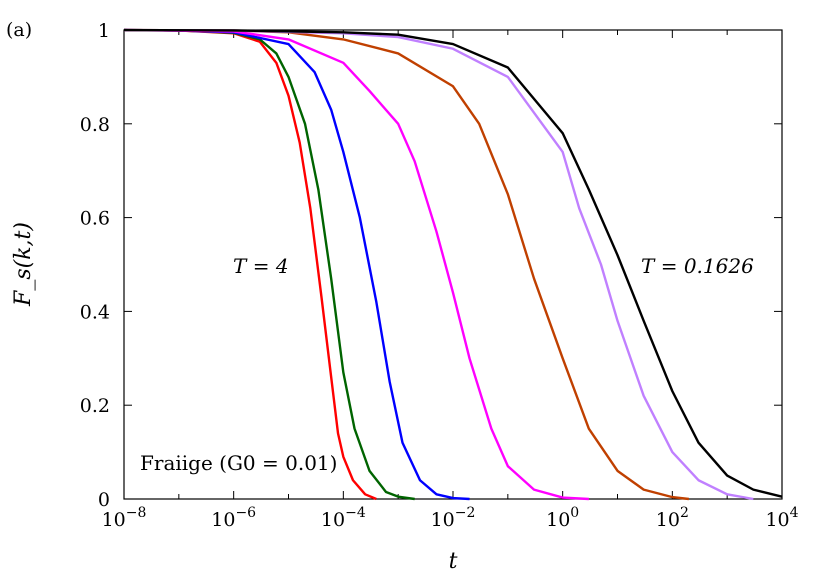 This screenshot has height=581, width=830. Describe the element at coordinates (672, 518) in the screenshot. I see `x-tick-label: 10²` at that location.